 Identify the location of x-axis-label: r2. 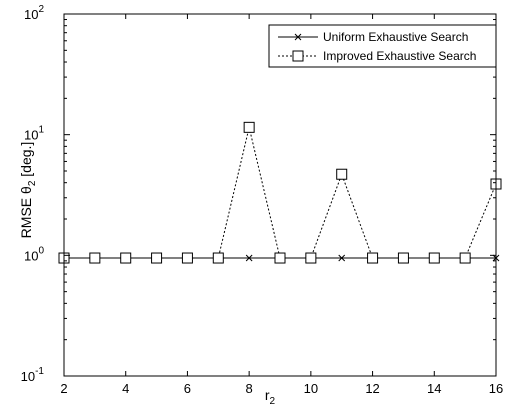
(270, 396).